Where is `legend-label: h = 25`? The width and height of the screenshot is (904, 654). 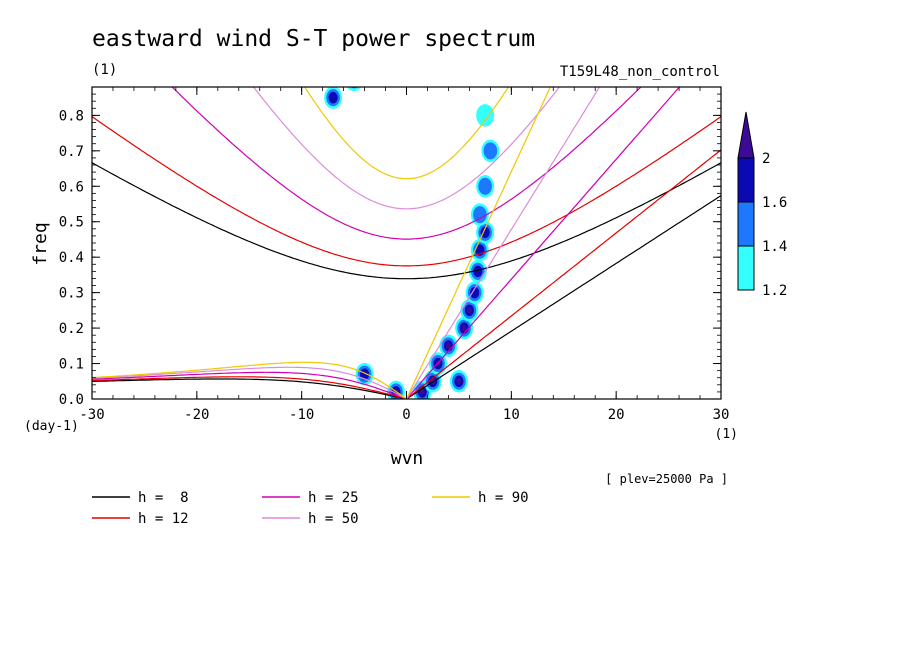 legend-label: h = 25 is located at coordinates (333, 498).